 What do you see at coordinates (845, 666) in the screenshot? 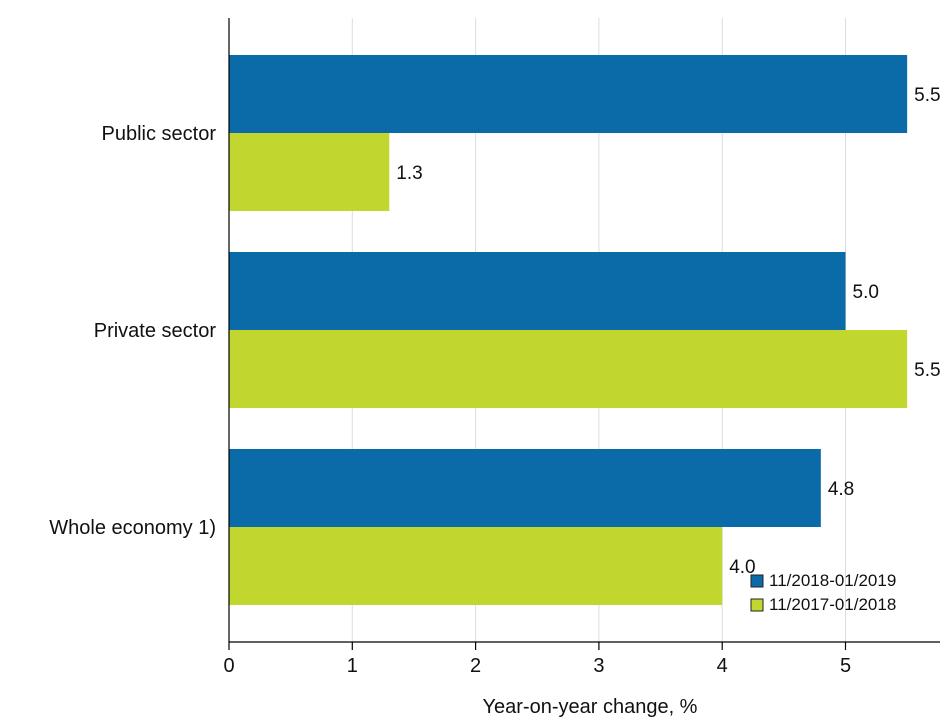
I see `x-tick-label: 5` at bounding box center [845, 666].